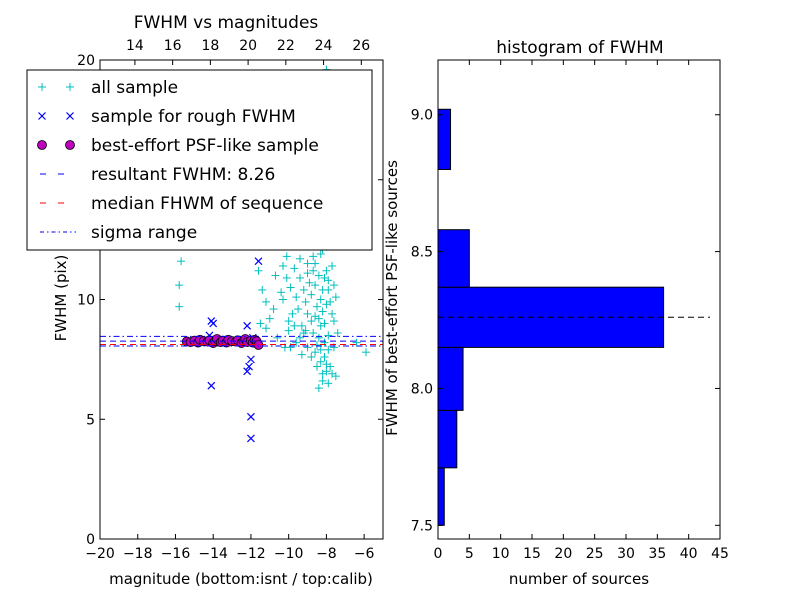 This screenshot has height=600, width=800. I want to click on series-1-point-3-b, so click(211, 385).